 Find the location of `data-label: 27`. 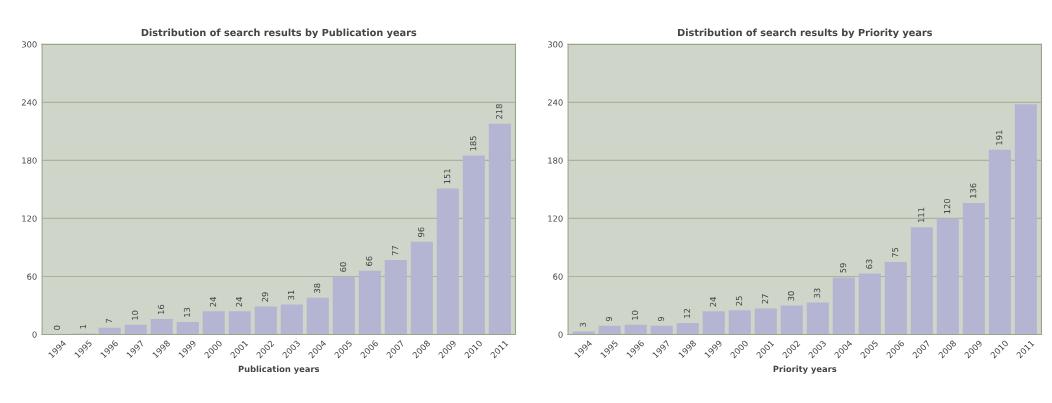

data-label: 27 is located at coordinates (765, 299).